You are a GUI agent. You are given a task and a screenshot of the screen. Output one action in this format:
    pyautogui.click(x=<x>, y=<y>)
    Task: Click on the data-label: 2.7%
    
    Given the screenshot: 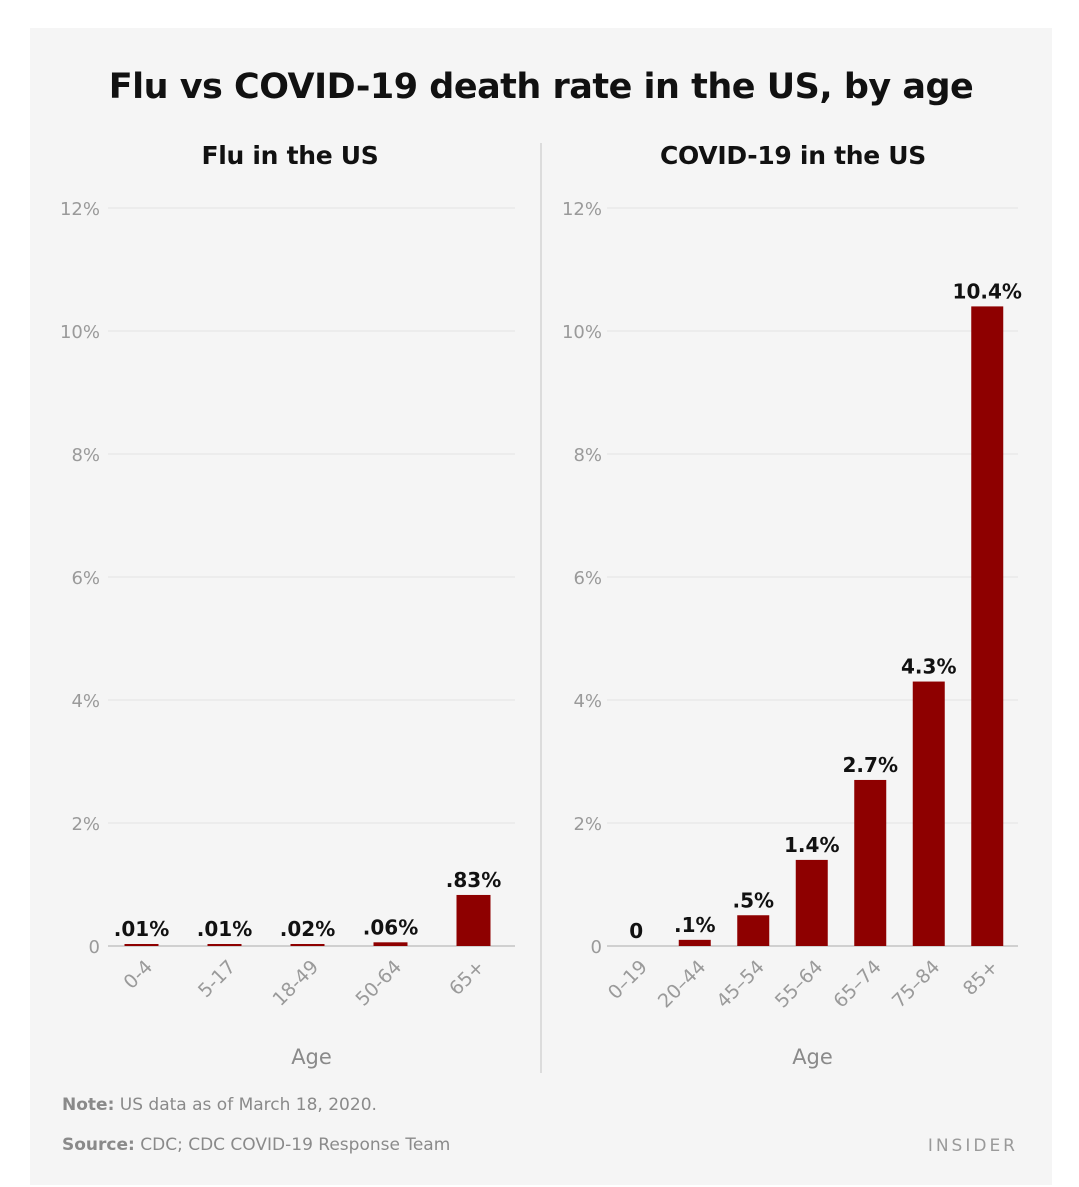 What is the action you would take?
    pyautogui.click(x=870, y=765)
    